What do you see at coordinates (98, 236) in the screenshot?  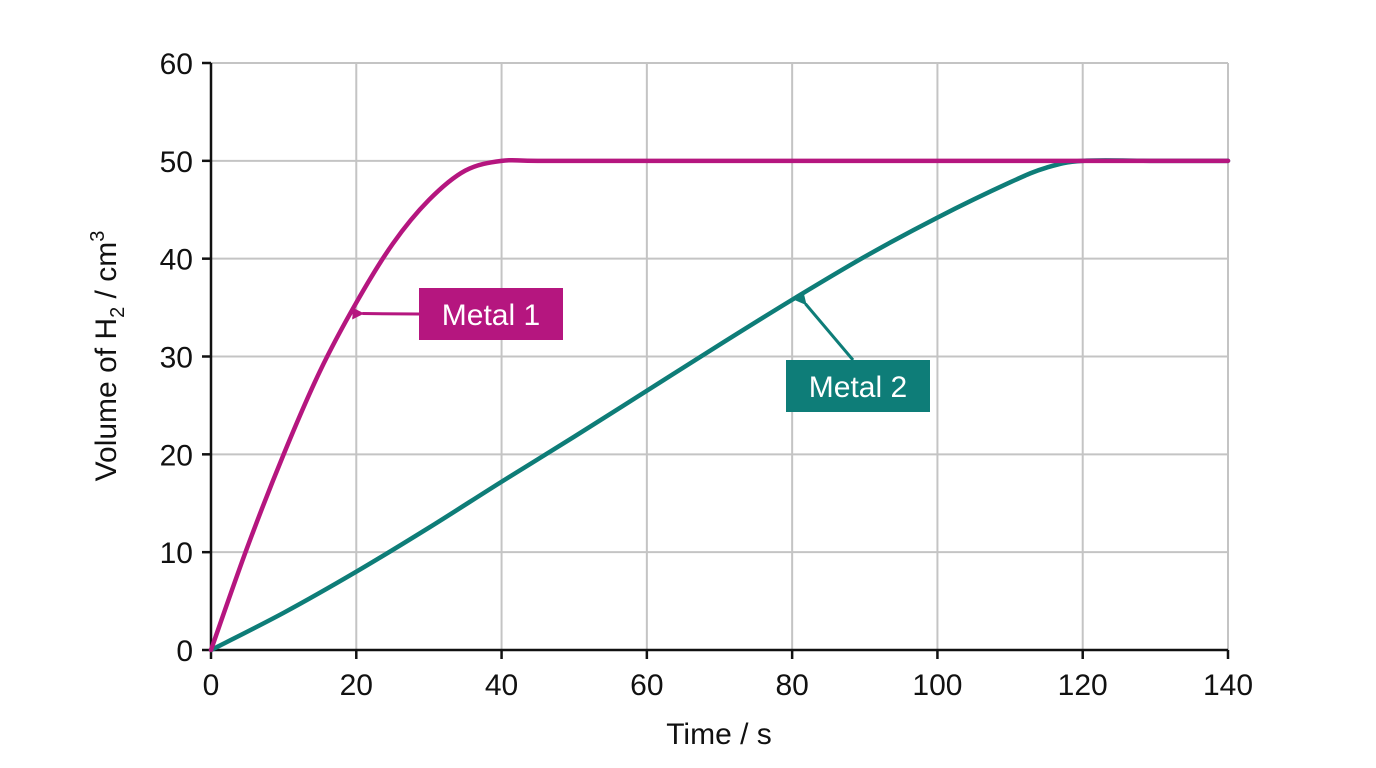 I see `y-axis-title-superscript: 3` at bounding box center [98, 236].